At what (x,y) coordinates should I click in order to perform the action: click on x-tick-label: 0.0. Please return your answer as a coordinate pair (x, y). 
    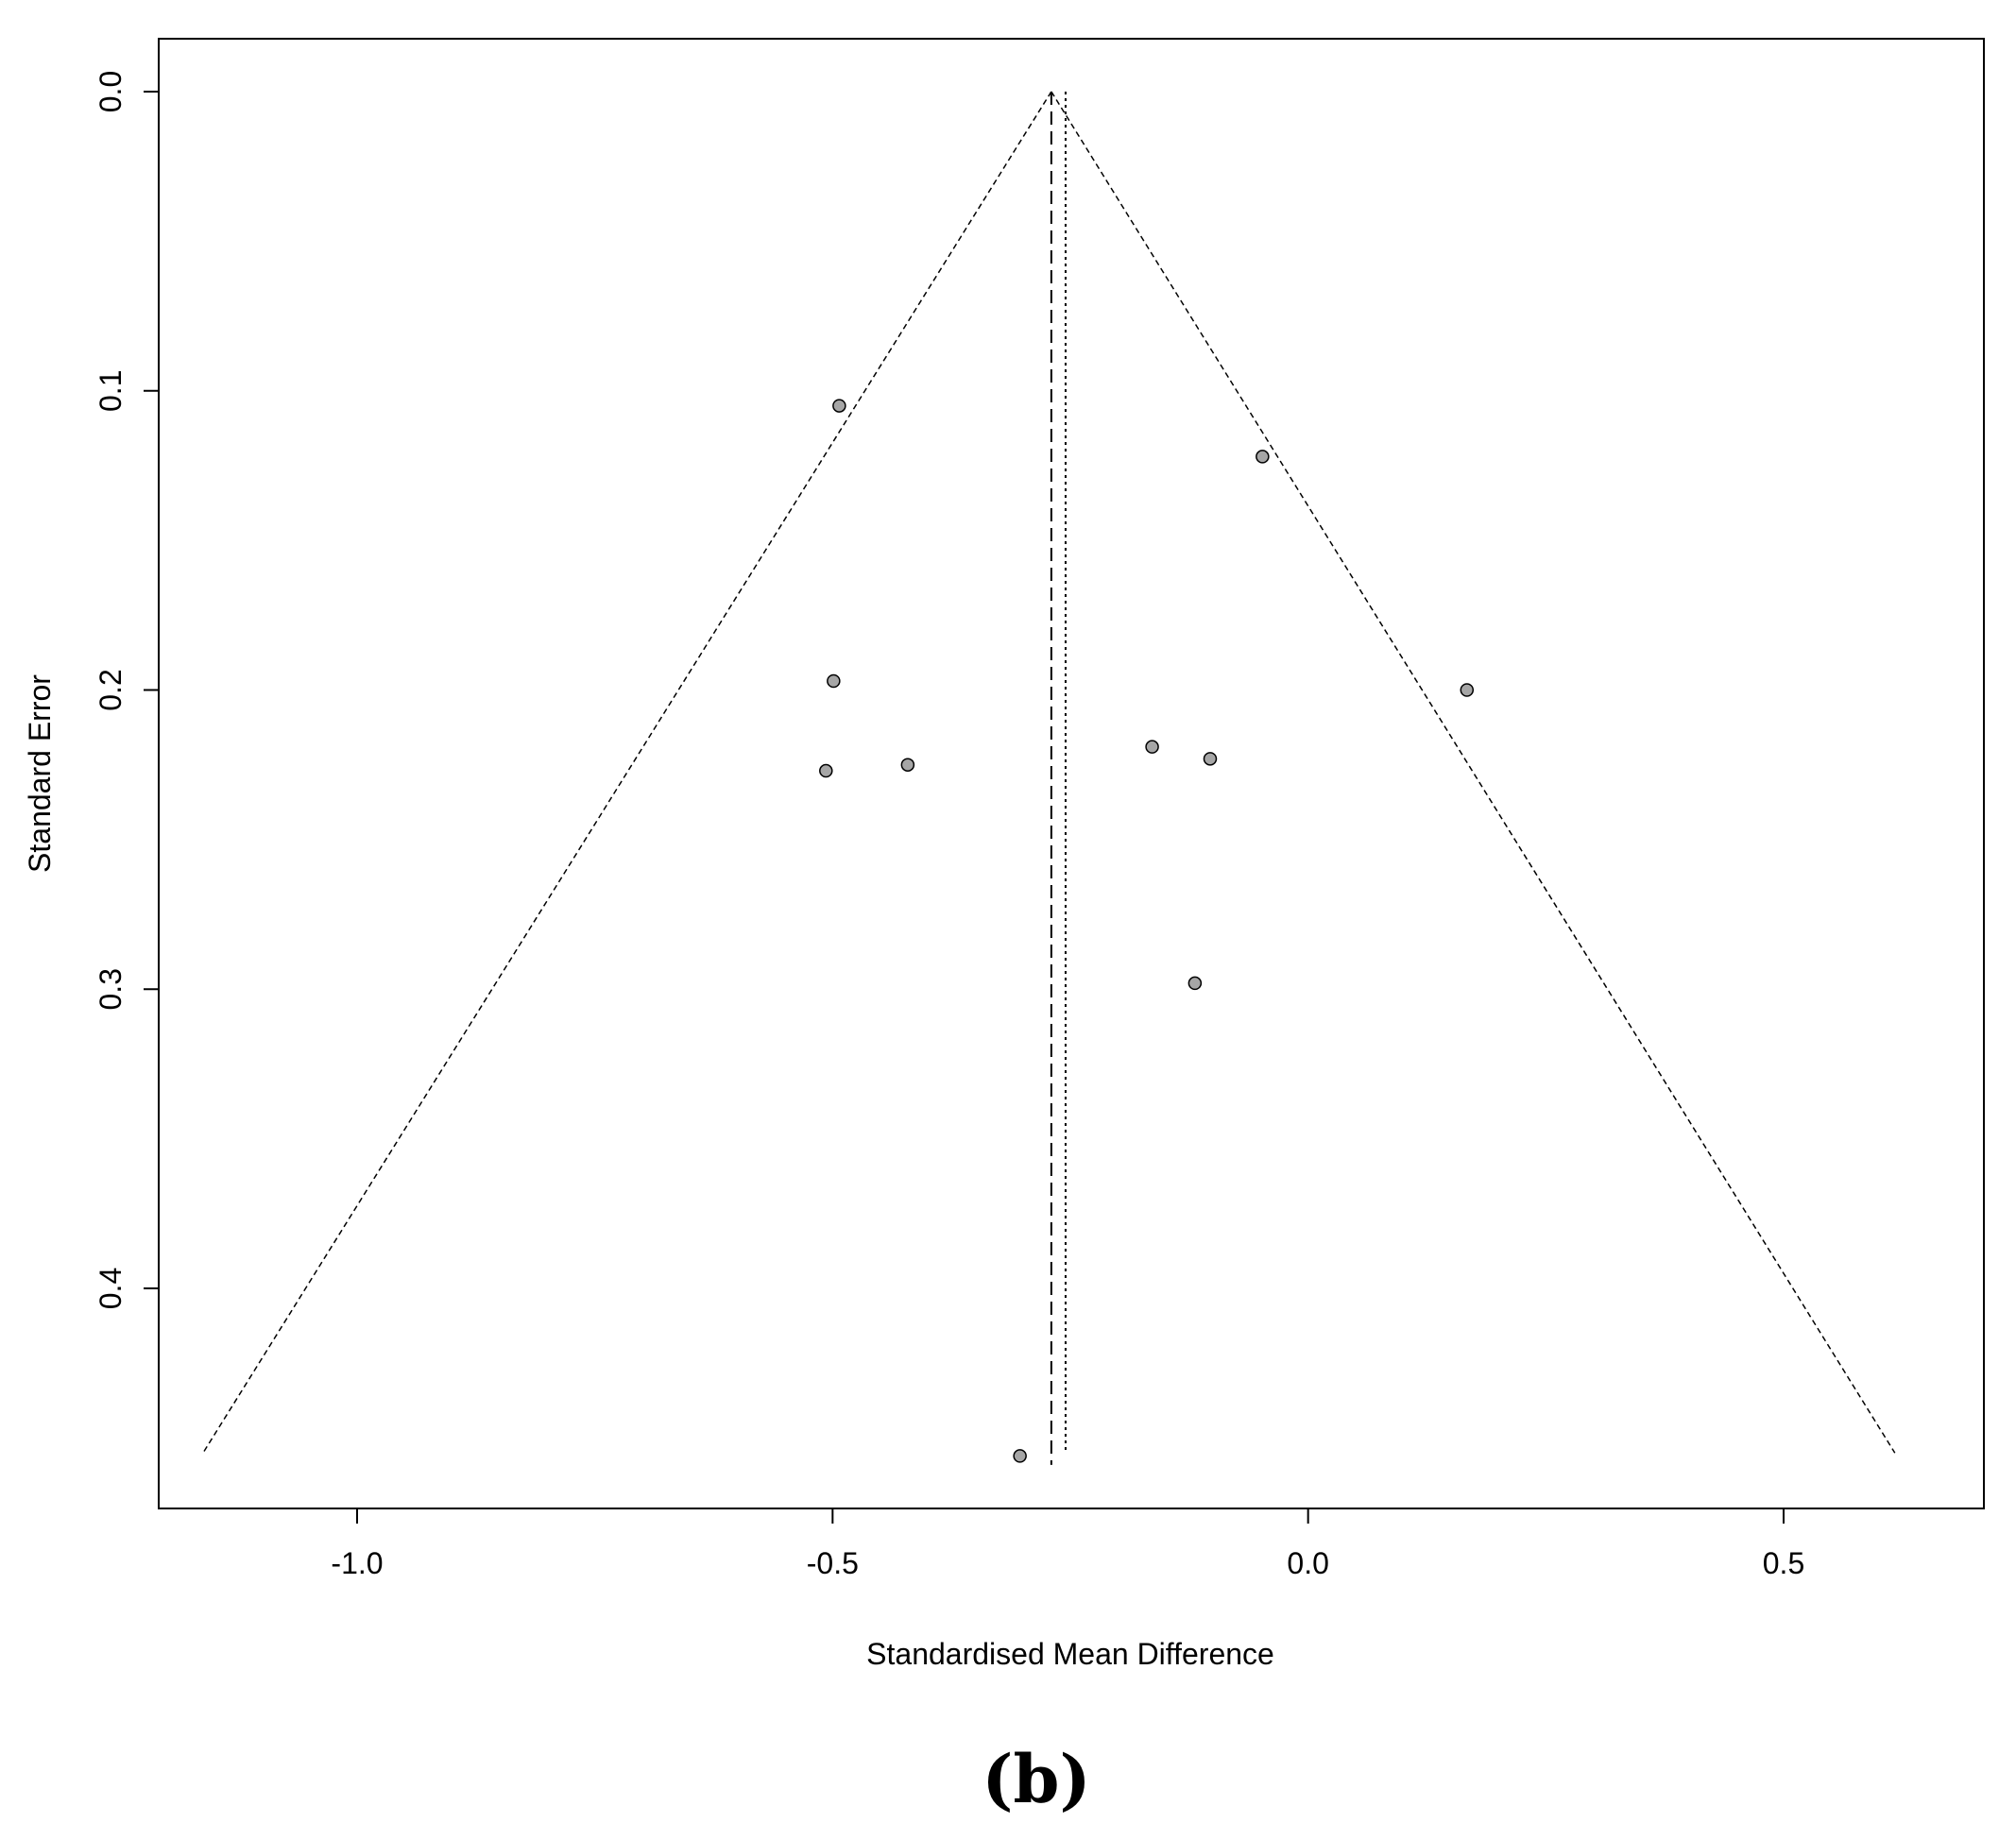
    Looking at the image, I should click on (1307, 1563).